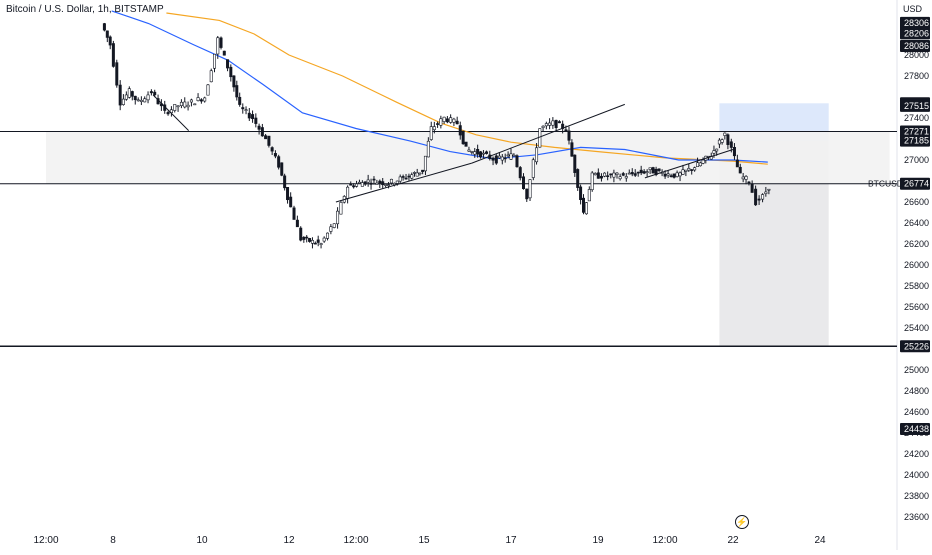 This screenshot has height=555, width=932. Describe the element at coordinates (885, 184) in the screenshot. I see `symbol-label: BTCUSD` at that location.